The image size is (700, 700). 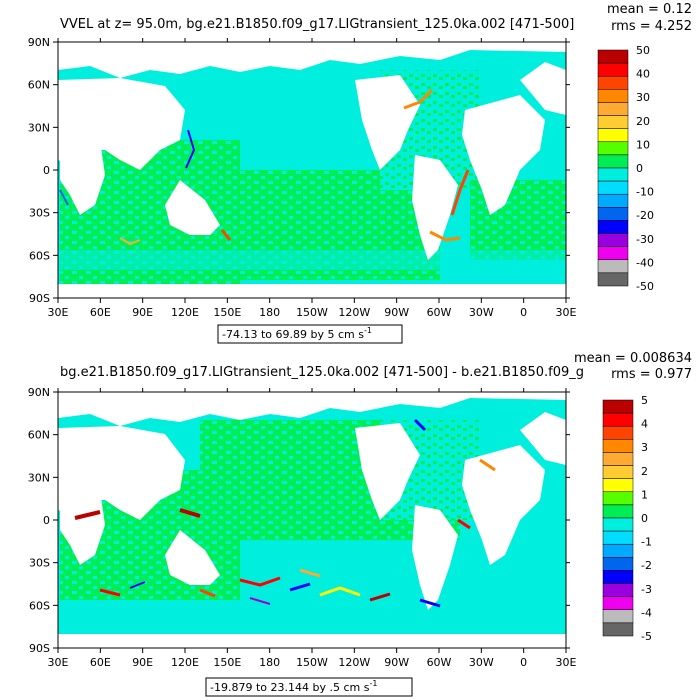 I want to click on panel-1-southern-ocean, so click(x=312, y=260).